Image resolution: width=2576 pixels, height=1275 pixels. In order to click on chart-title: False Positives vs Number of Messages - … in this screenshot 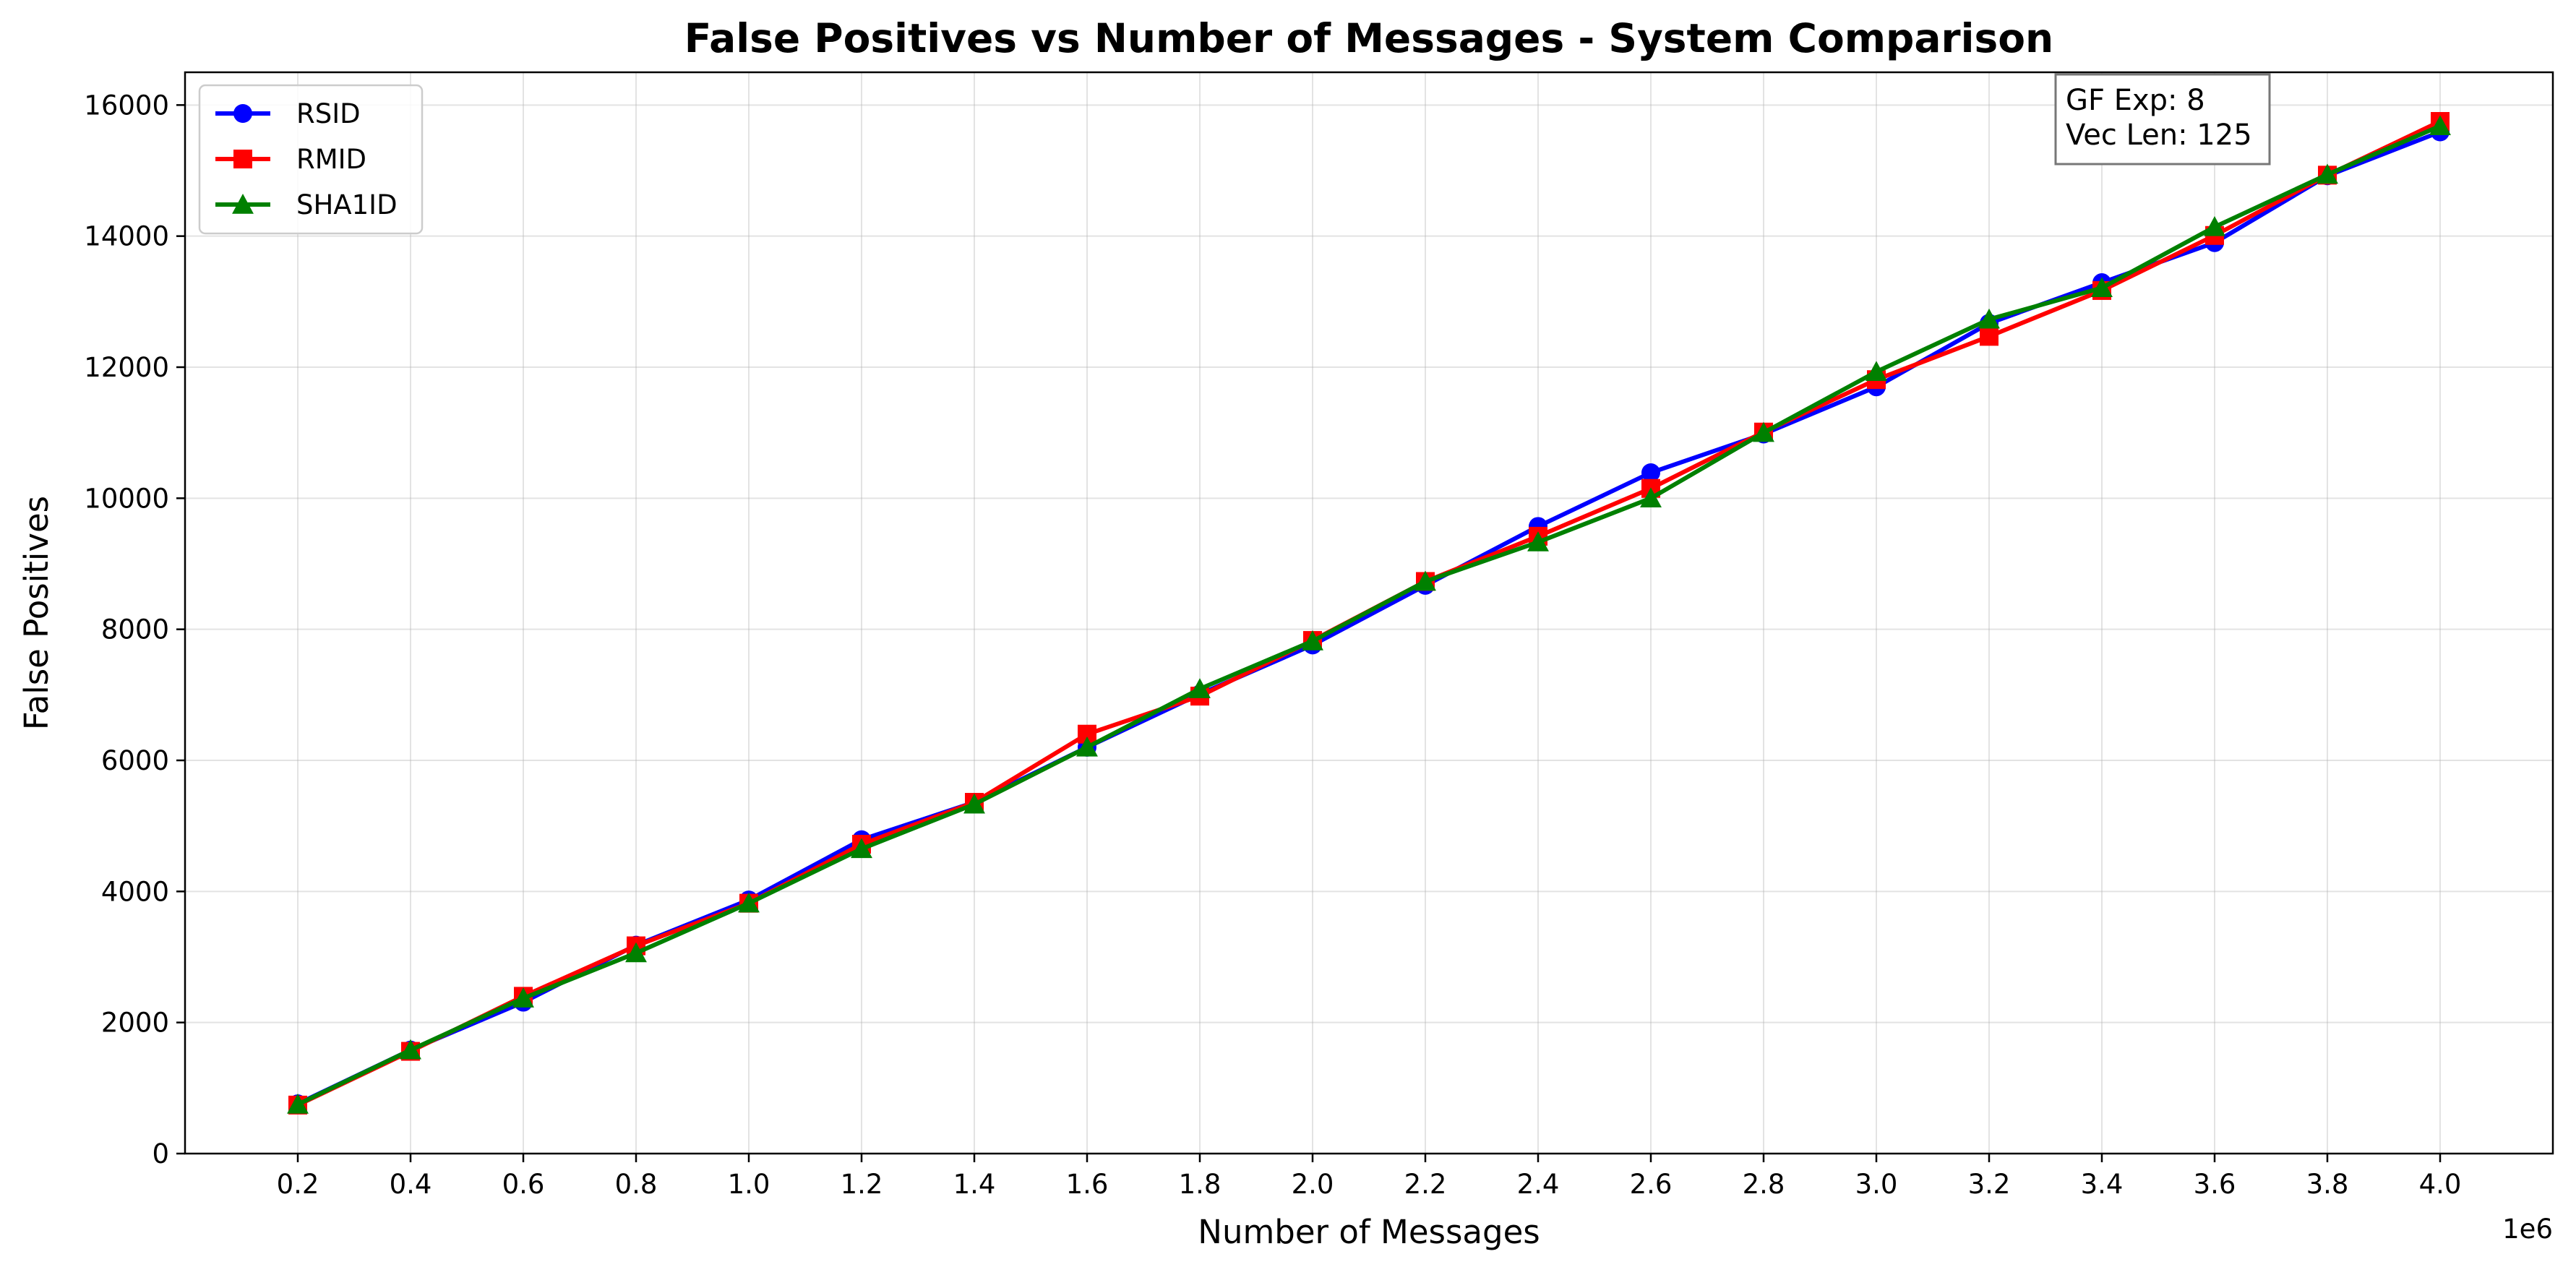, I will do `click(1369, 38)`.